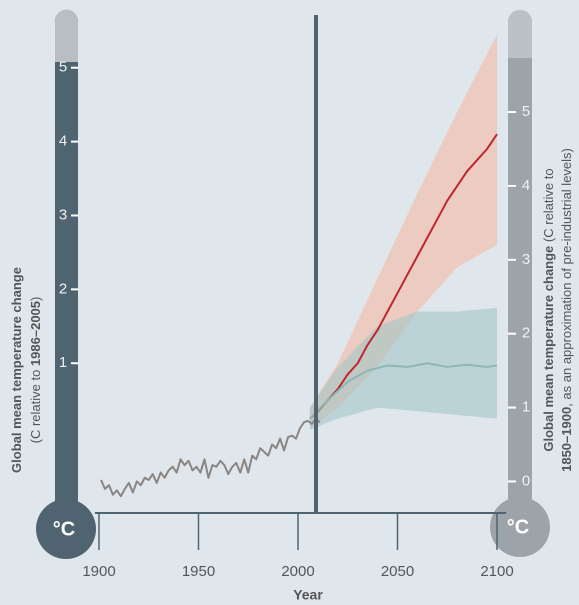 The height and width of the screenshot is (605, 579). I want to click on label-part: 1986–2005, so click(35, 333).